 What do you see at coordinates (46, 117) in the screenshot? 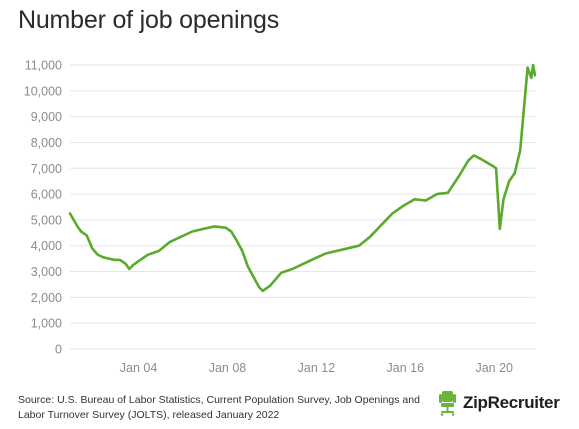
I see `y-tick-label: 9,000` at bounding box center [46, 117].